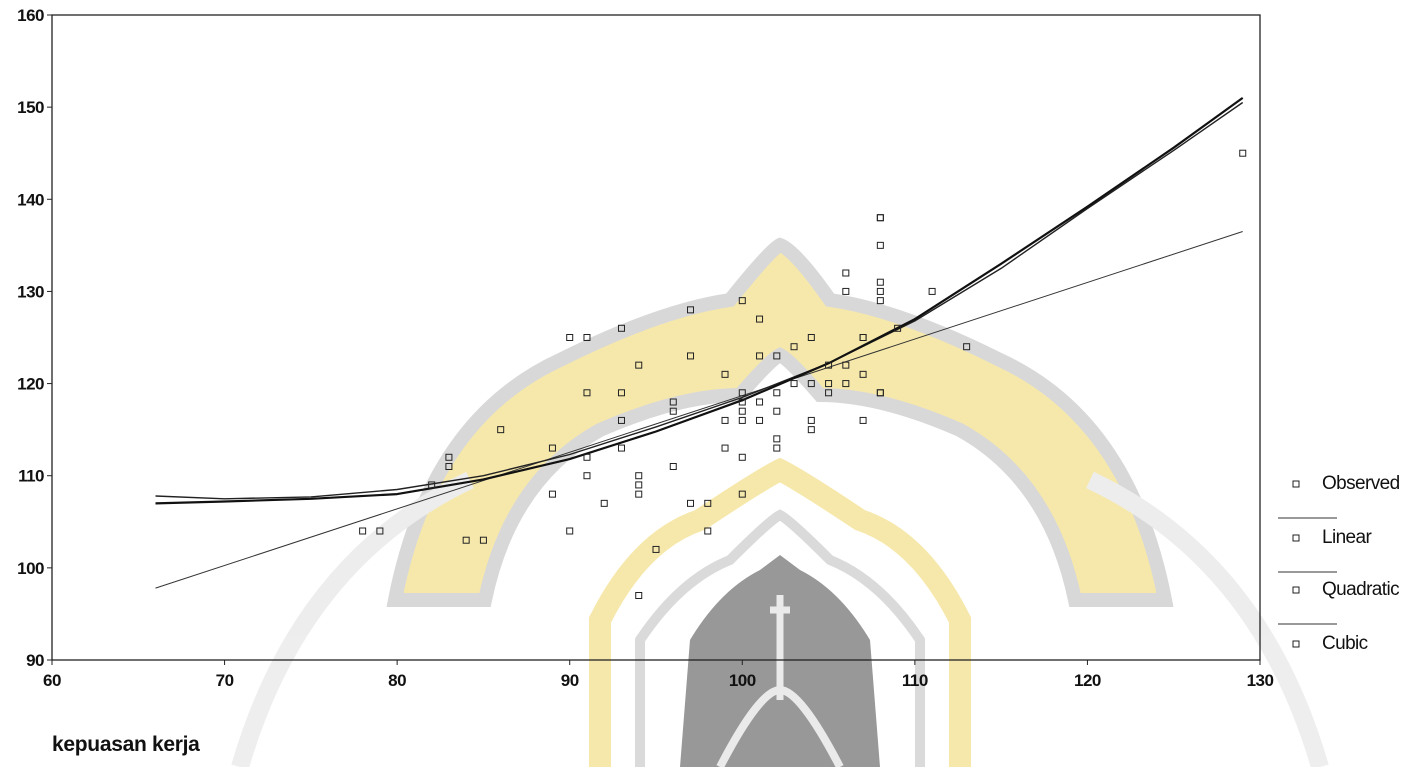 The image size is (1428, 767). What do you see at coordinates (31, 476) in the screenshot?
I see `y-tick-label-110: 110` at bounding box center [31, 476].